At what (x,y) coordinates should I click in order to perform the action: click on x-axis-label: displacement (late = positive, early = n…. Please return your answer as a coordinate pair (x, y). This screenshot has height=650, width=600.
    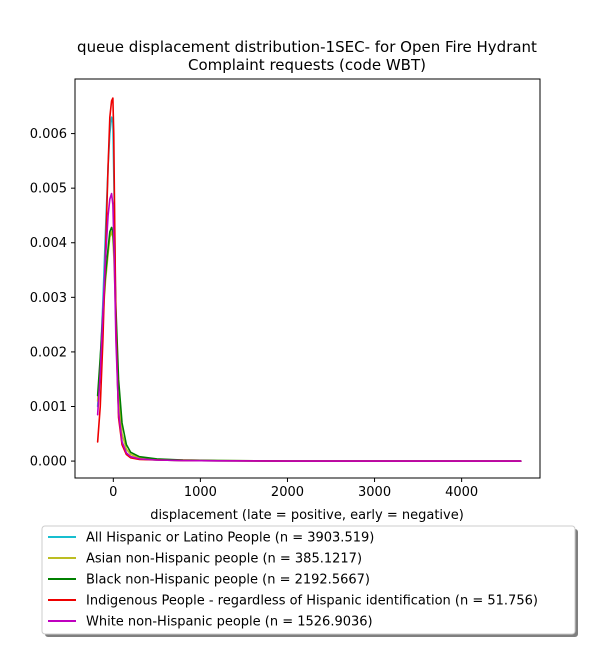
    Looking at the image, I should click on (307, 515).